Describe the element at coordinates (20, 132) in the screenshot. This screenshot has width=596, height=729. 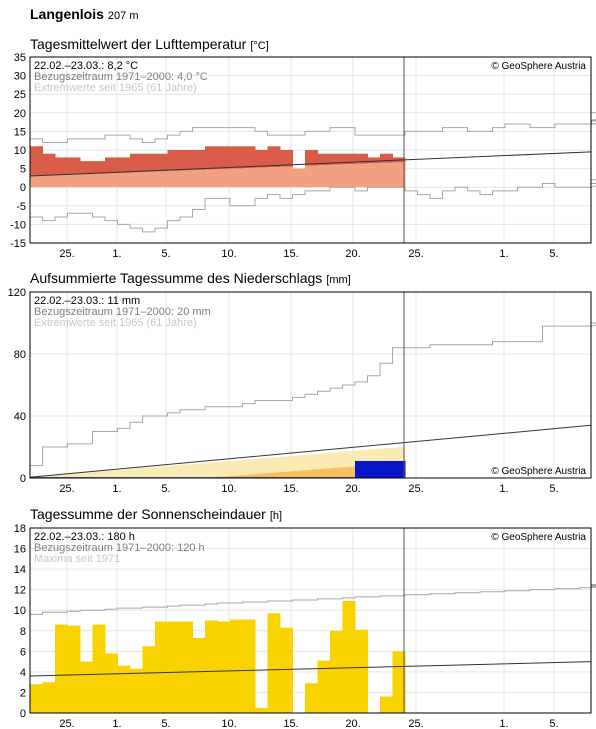
I see `y-tick-label: 15` at that location.